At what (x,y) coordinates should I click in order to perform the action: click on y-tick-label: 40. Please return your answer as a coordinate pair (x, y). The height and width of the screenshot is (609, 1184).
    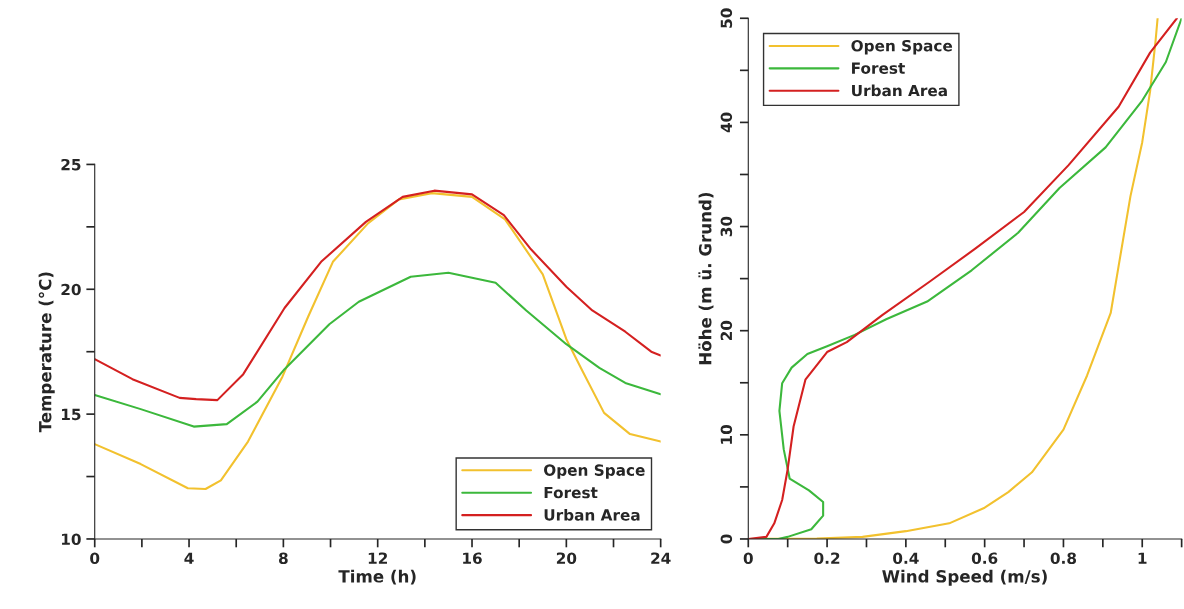
    Looking at the image, I should click on (726, 122).